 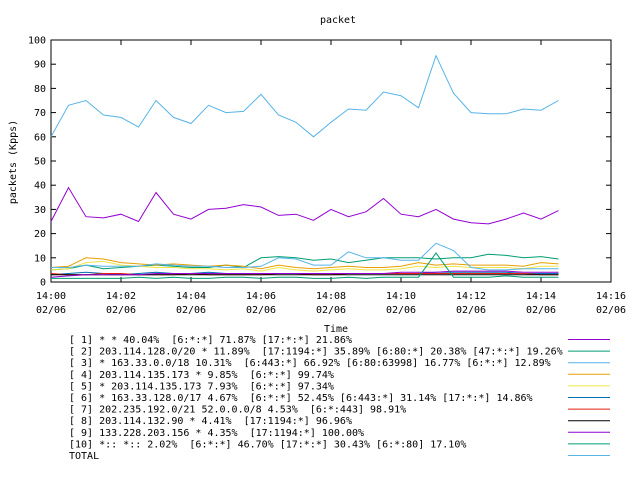 What do you see at coordinates (40, 113) in the screenshot?
I see `y-tick-label: 70` at bounding box center [40, 113].